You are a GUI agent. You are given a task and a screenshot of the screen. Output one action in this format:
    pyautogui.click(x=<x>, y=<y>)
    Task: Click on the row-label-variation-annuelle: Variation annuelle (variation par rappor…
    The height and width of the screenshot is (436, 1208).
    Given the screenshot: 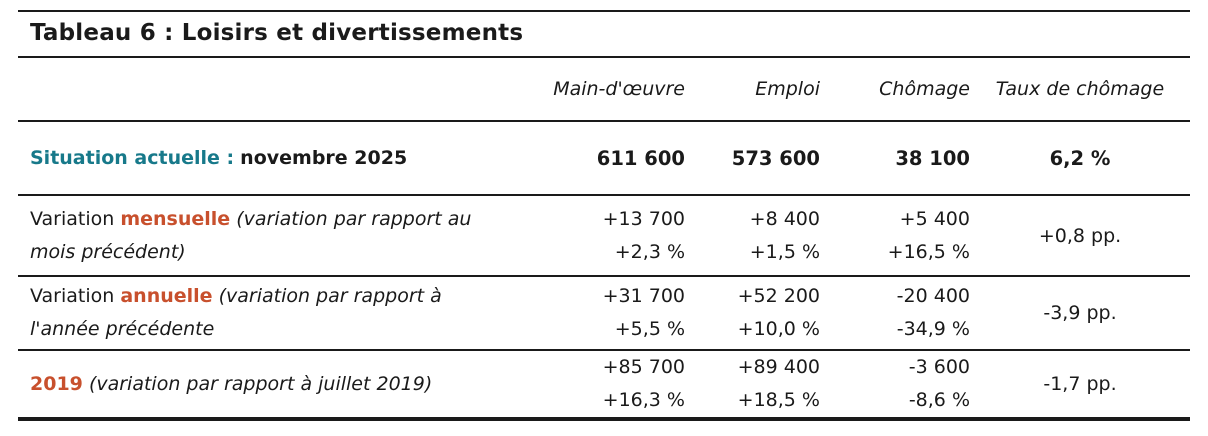 What is the action you would take?
    pyautogui.click(x=253, y=313)
    